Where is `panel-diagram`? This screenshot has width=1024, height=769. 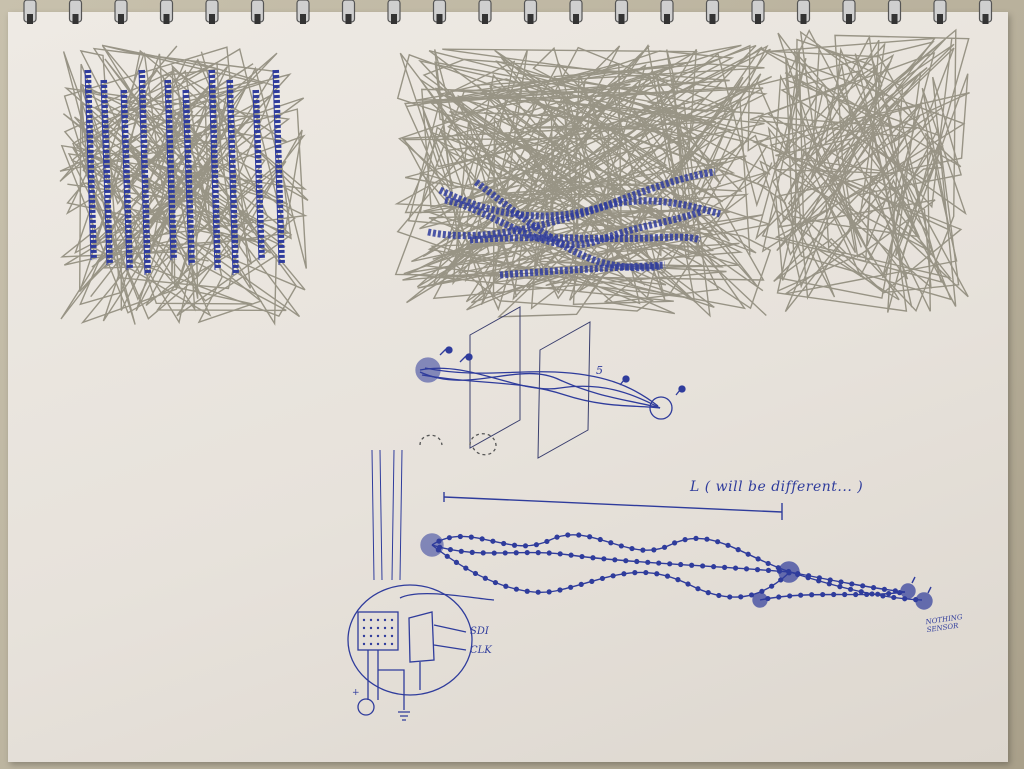
panel-diagram is located at coordinates (550, 382).